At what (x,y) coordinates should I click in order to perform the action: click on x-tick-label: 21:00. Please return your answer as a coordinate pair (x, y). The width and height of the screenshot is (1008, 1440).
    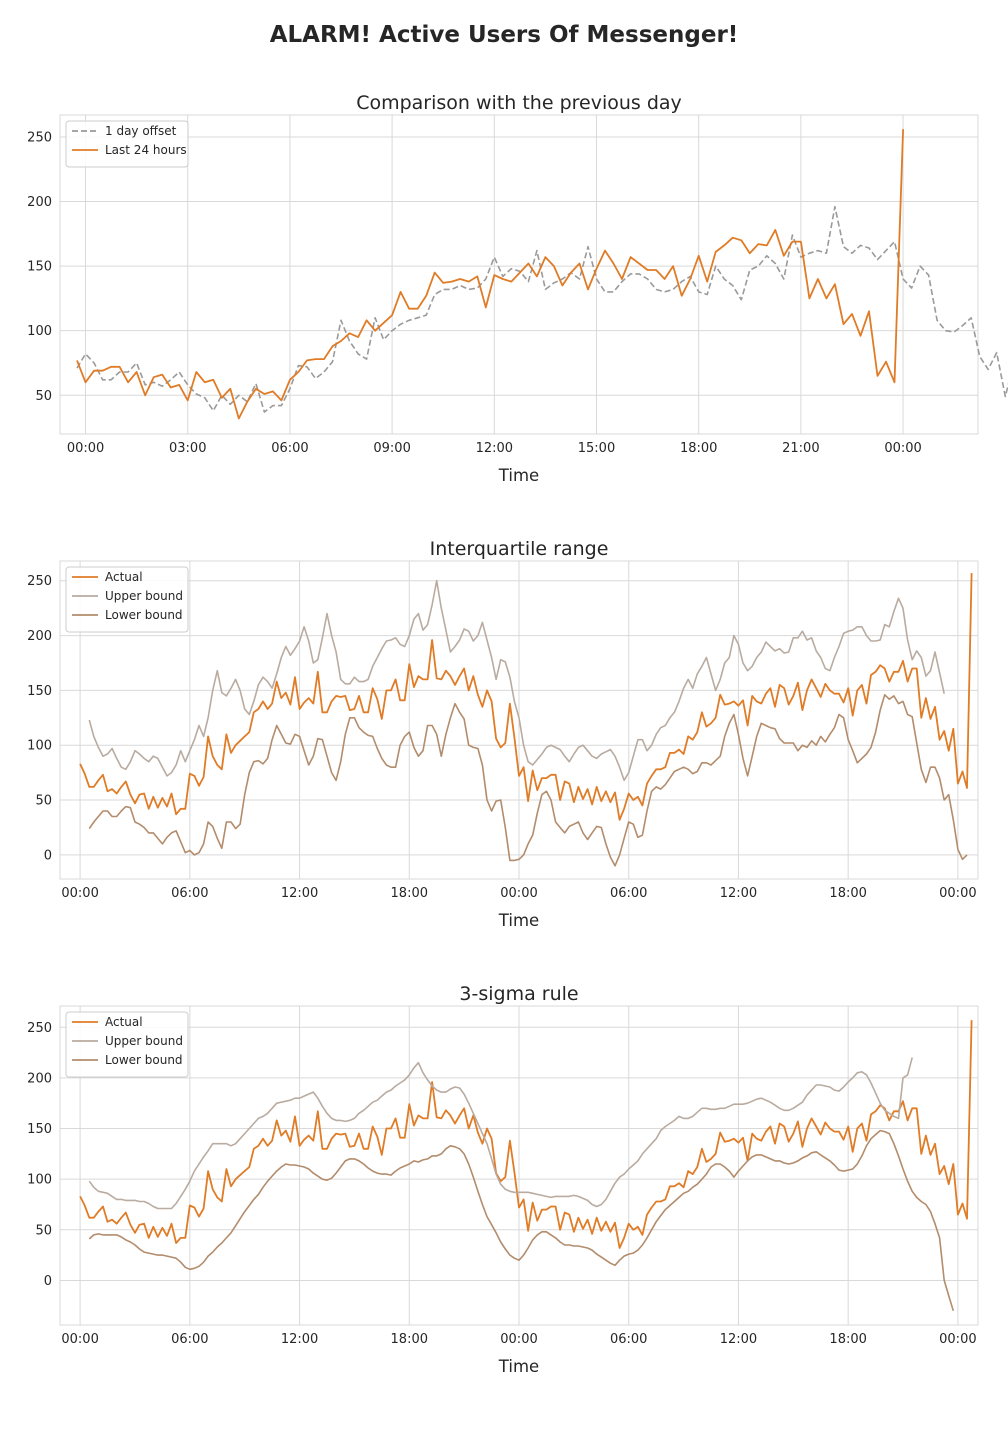
    Looking at the image, I should click on (800, 448).